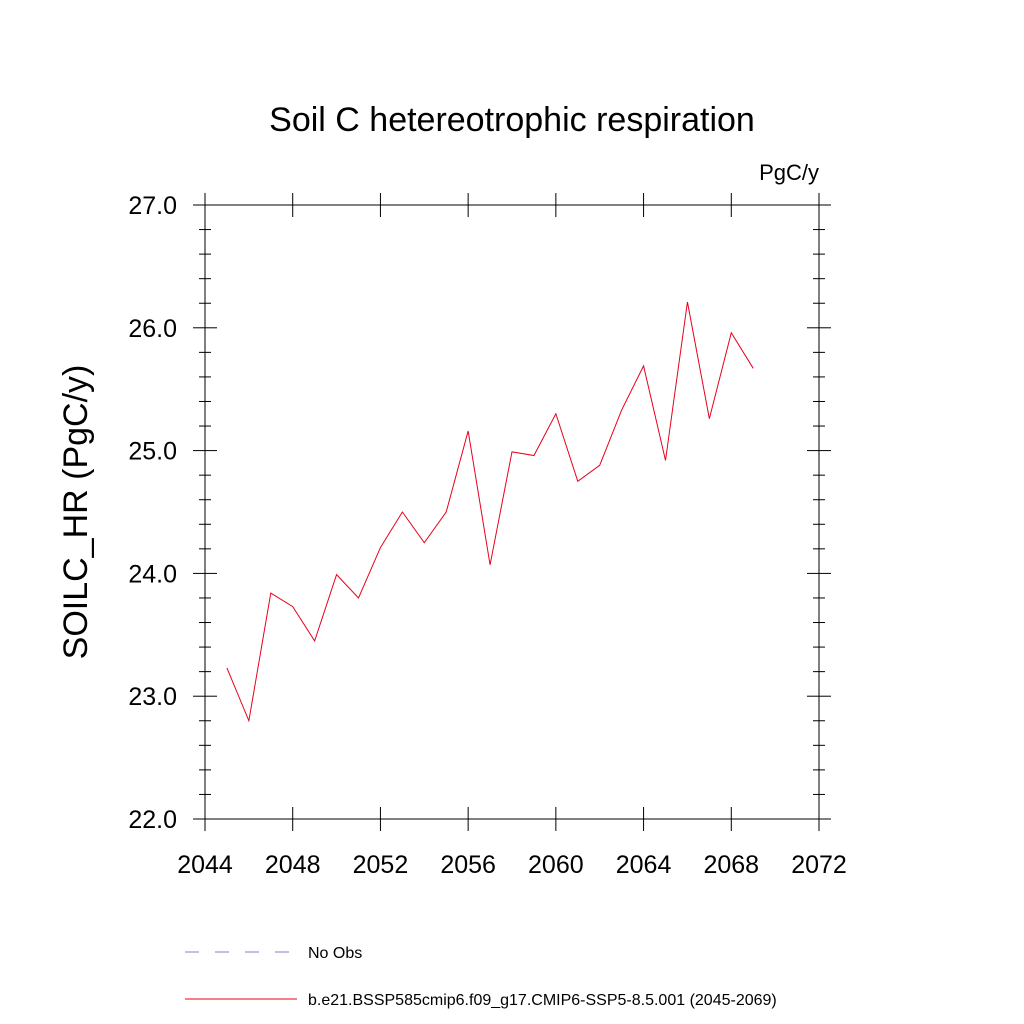 This screenshot has height=1024, width=1024. Describe the element at coordinates (152, 820) in the screenshot. I see `y-tick-label: 22.0` at that location.